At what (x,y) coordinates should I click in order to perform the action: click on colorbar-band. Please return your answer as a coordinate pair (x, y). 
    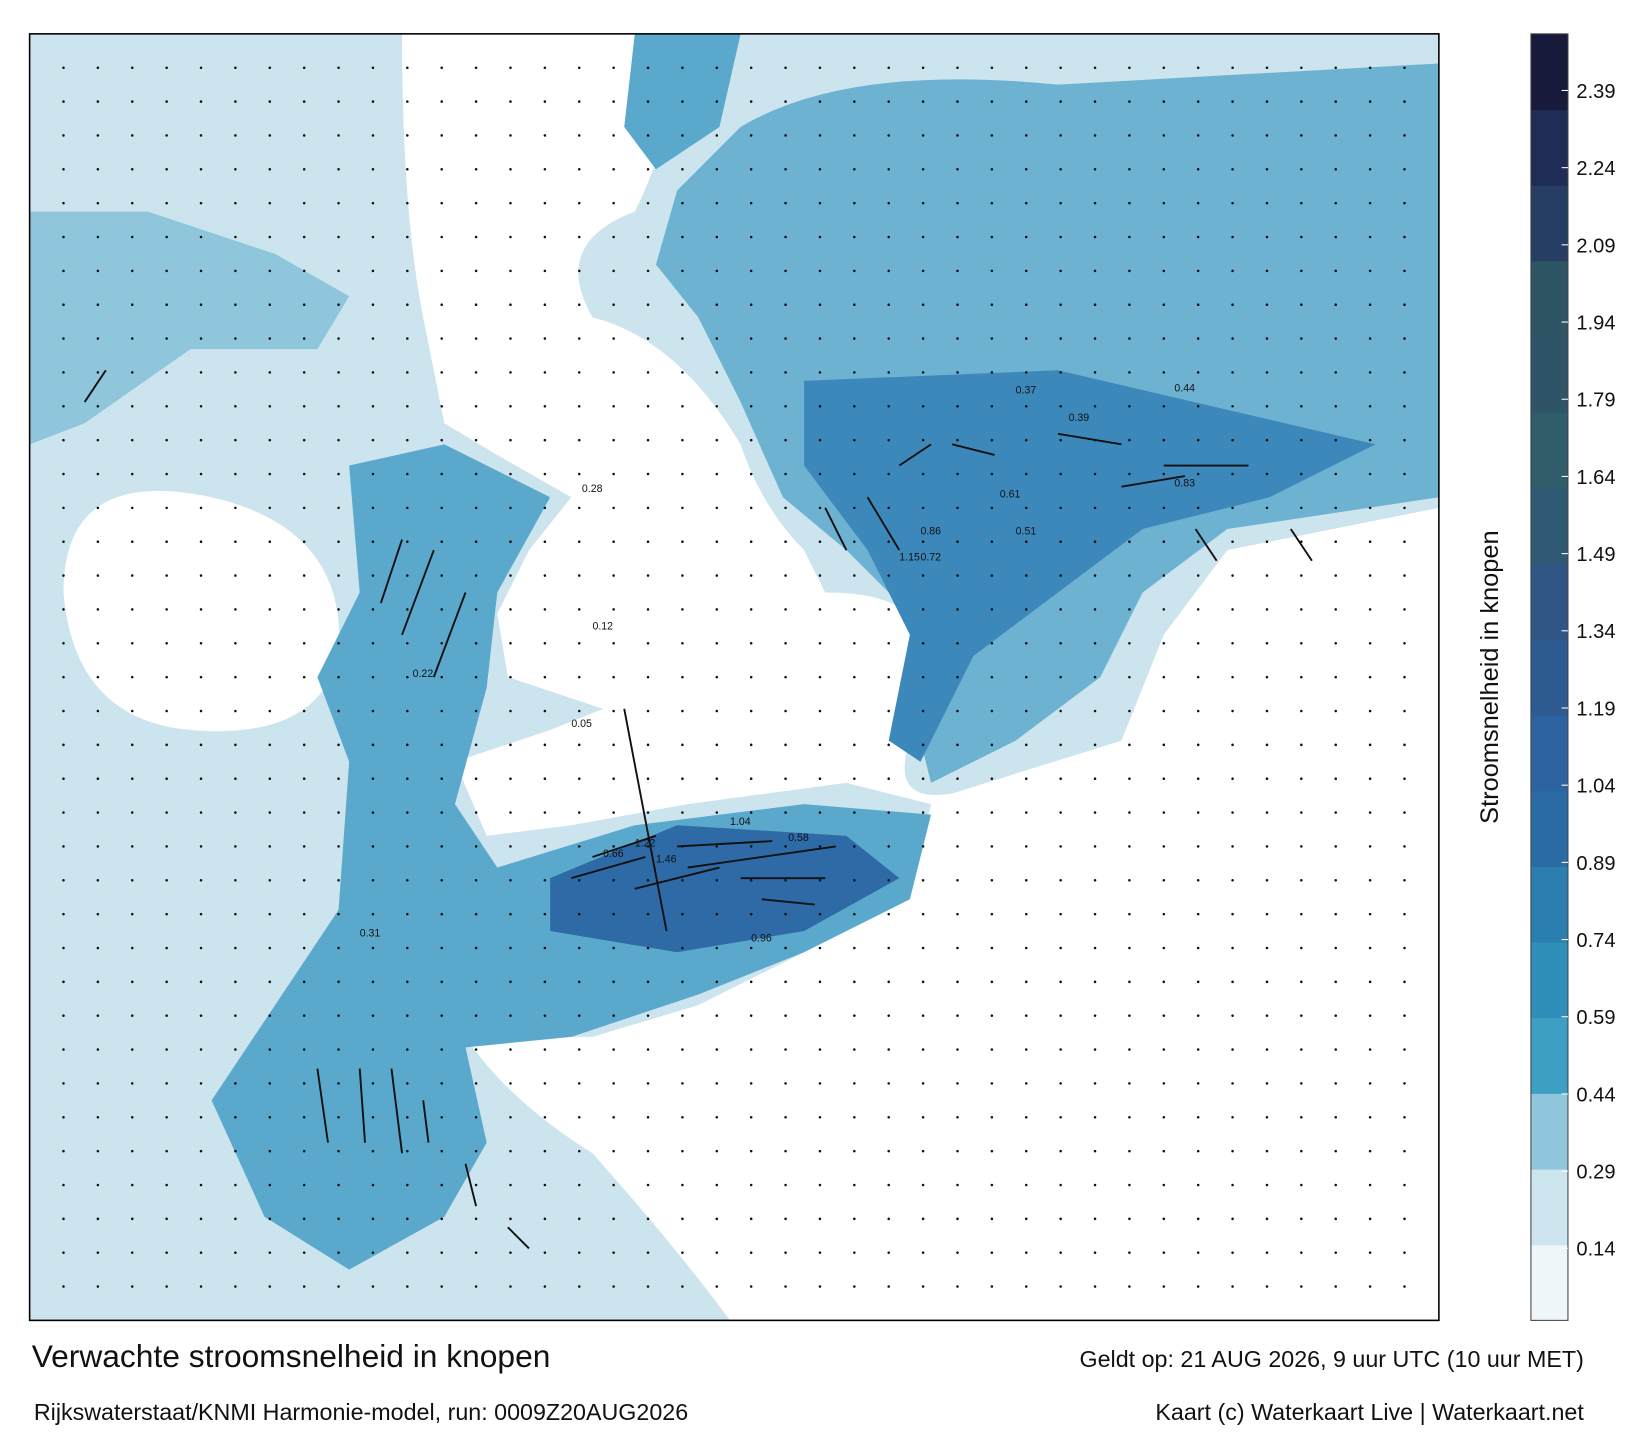
    Looking at the image, I should click on (1549, 828).